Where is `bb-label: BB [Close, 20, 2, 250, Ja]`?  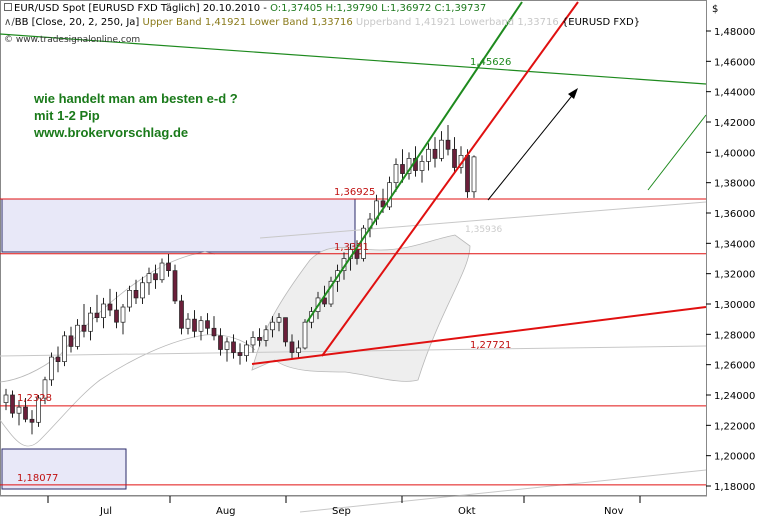 bb-label: BB [Close, 20, 2, 250, Ja] is located at coordinates (77, 22).